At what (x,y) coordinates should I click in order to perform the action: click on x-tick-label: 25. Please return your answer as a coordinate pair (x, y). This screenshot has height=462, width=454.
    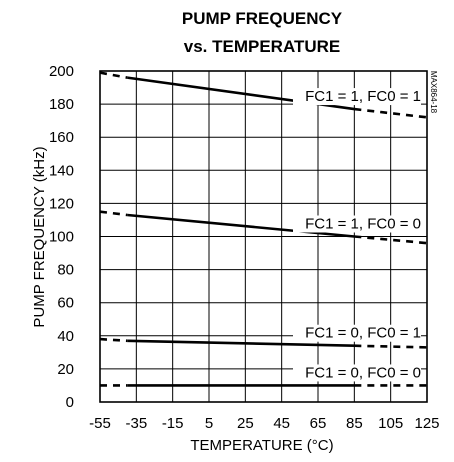
    Looking at the image, I should click on (245, 423).